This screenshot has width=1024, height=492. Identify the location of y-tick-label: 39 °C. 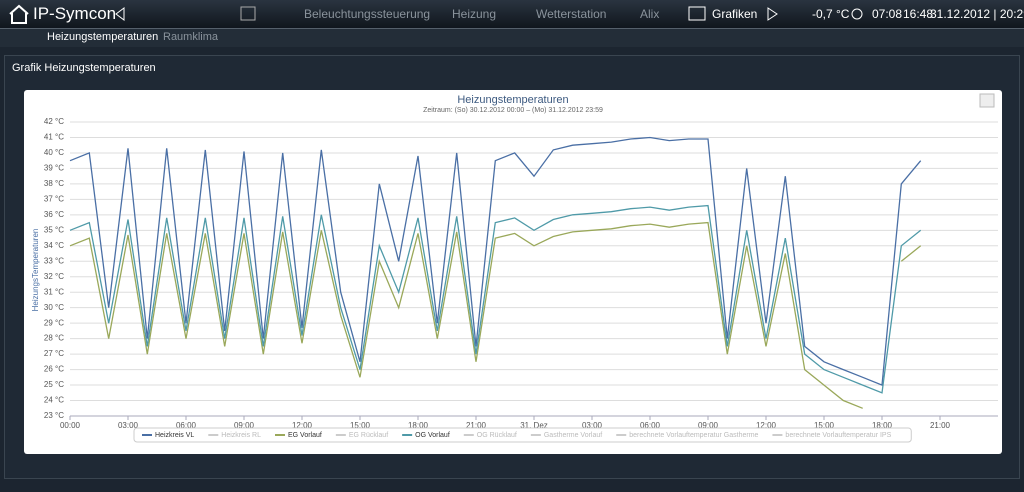
(54, 168).